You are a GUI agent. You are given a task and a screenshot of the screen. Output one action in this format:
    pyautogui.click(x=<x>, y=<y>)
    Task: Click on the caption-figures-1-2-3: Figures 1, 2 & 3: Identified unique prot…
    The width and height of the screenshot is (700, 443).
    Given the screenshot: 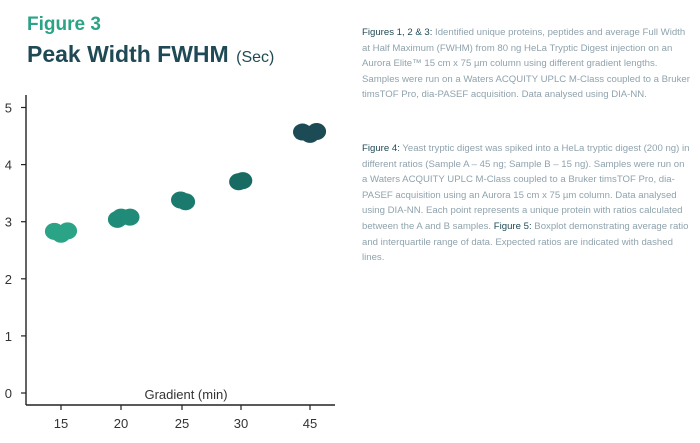 What is the action you would take?
    pyautogui.click(x=527, y=64)
    